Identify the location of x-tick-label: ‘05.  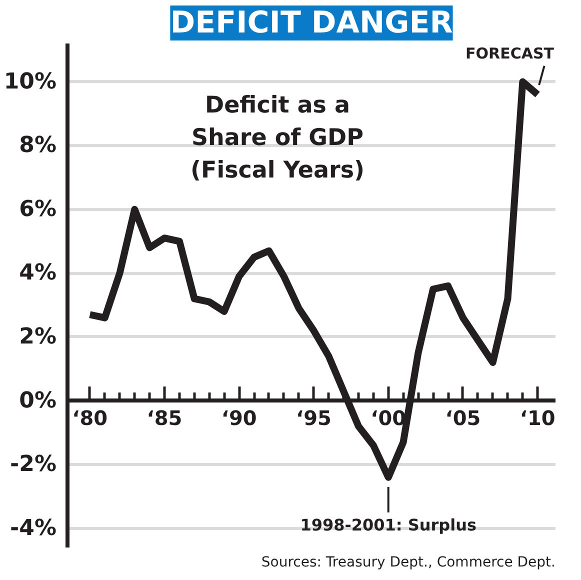
(463, 418).